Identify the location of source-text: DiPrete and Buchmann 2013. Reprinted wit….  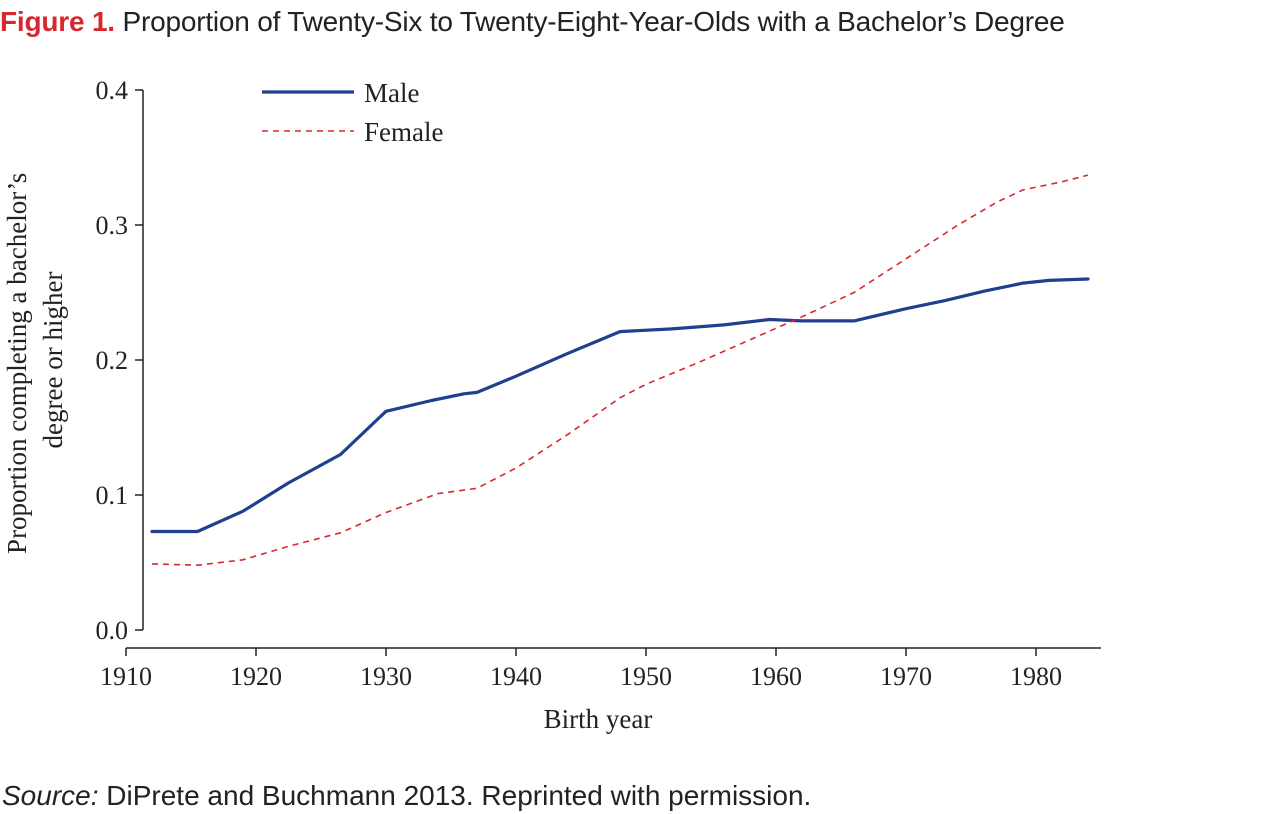
(459, 795).